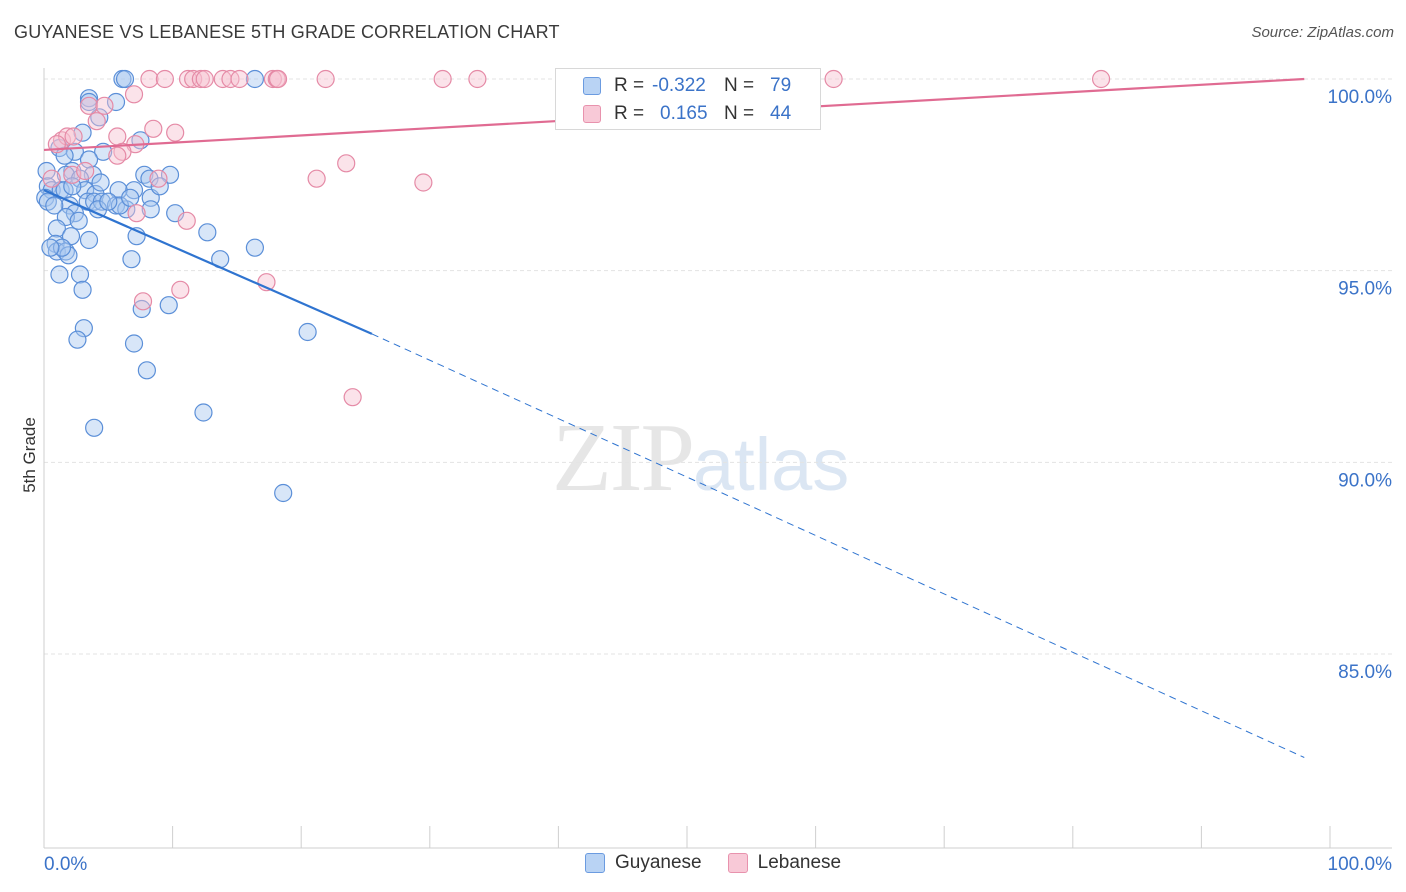 This screenshot has height=892, width=1406. I want to click on guyanese-swatch, so click(592, 86).